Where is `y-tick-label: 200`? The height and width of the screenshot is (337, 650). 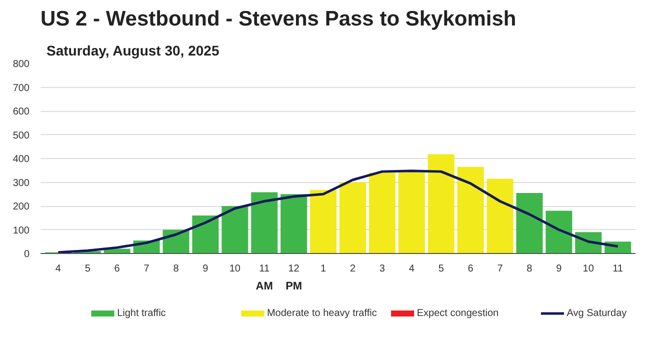 y-tick-label: 200 is located at coordinates (21, 207).